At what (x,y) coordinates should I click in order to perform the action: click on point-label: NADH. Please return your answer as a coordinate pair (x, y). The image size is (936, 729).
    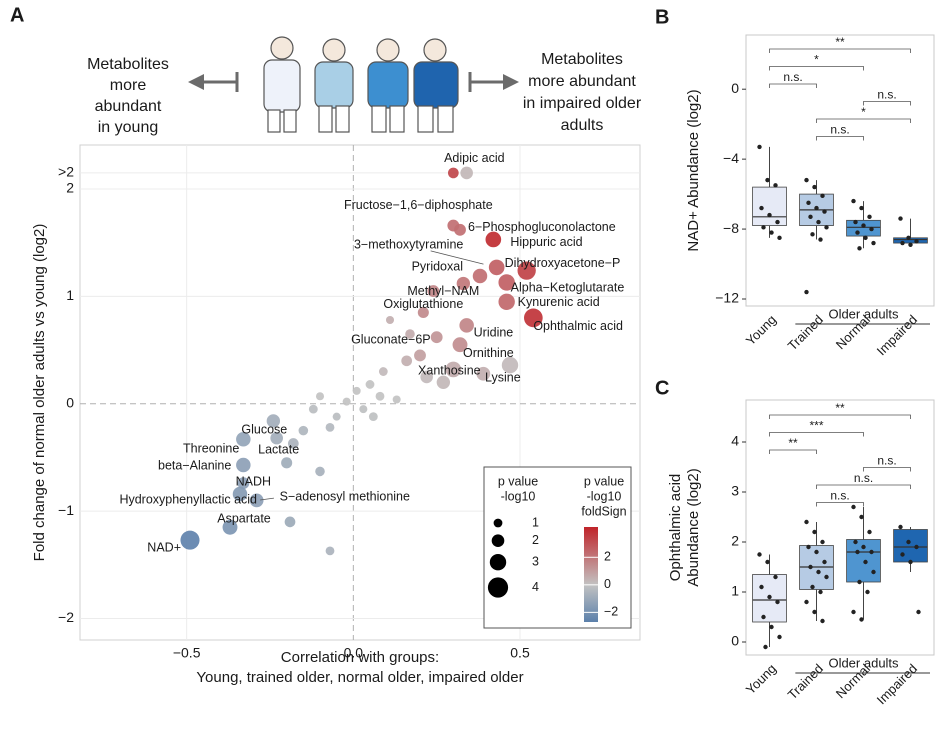
    Looking at the image, I should click on (253, 482).